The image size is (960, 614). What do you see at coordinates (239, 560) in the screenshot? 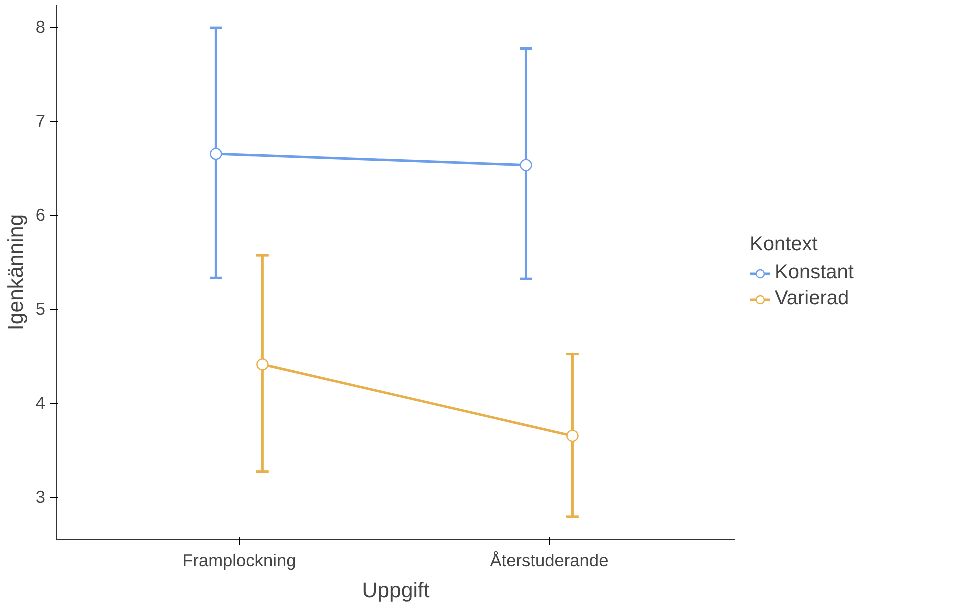
I see `x-tick-label: Framplockning` at bounding box center [239, 560].